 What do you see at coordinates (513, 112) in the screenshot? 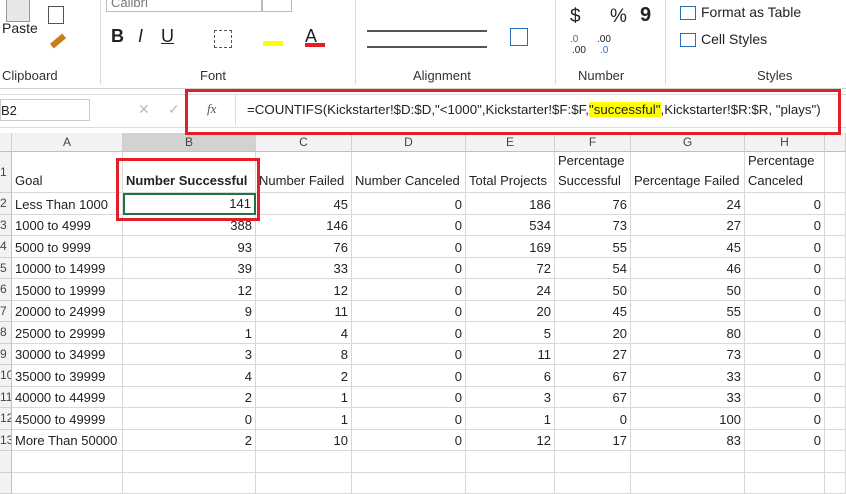
I see `highlight-box` at bounding box center [513, 112].